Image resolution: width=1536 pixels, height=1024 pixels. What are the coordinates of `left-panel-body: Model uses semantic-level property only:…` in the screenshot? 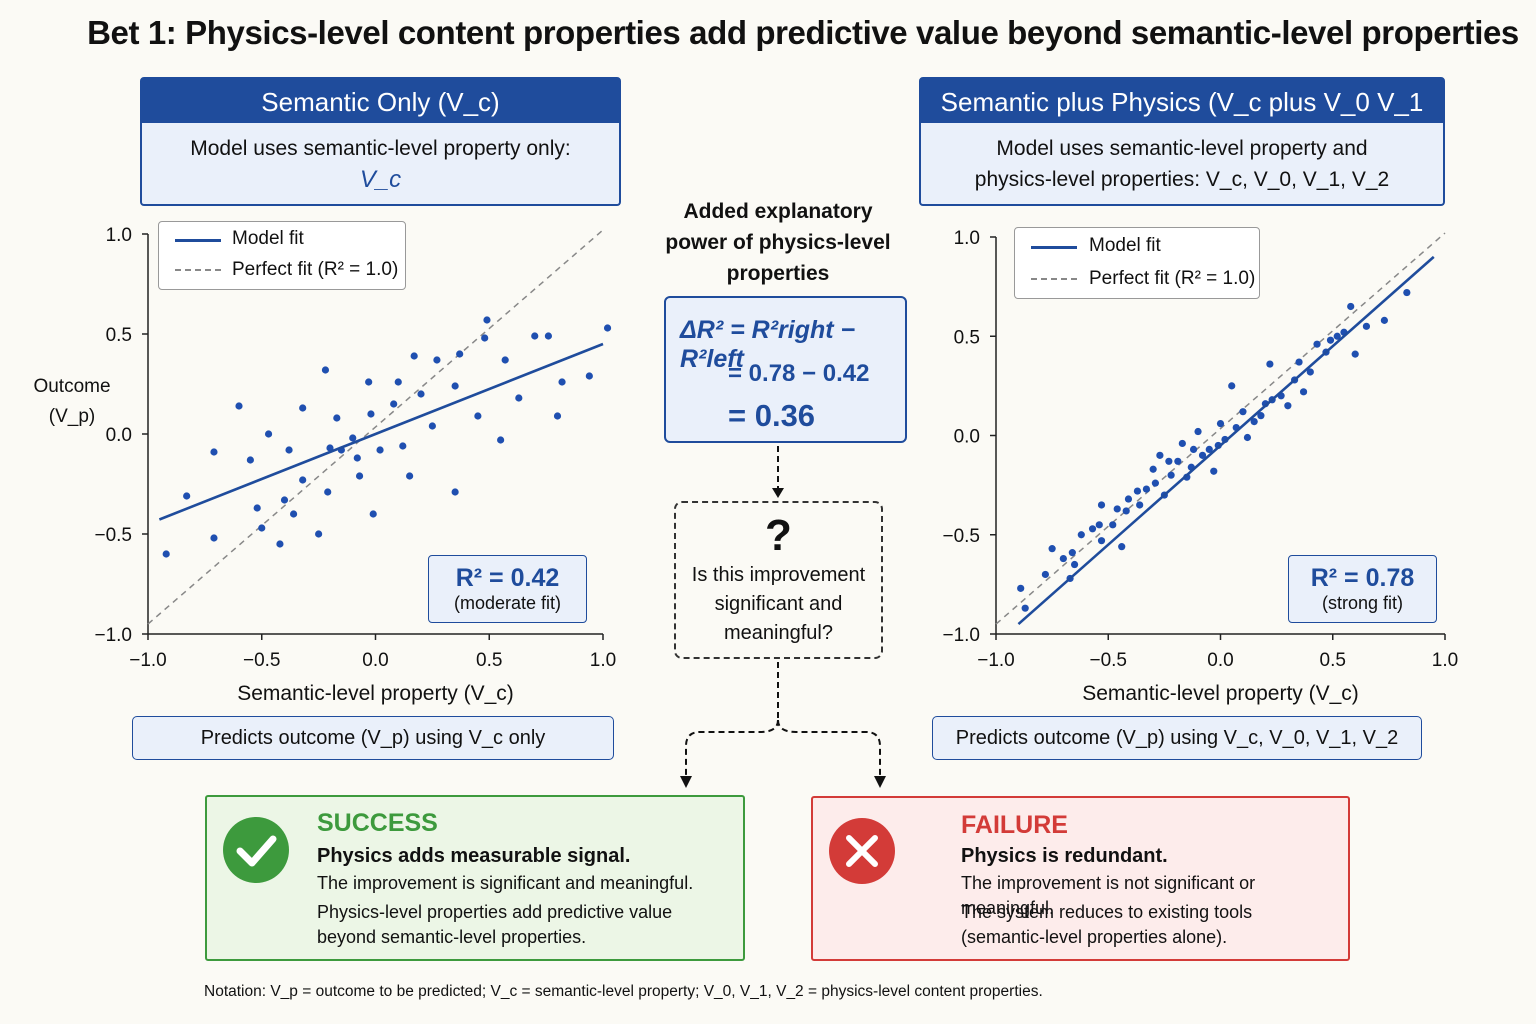 It's located at (380, 164).